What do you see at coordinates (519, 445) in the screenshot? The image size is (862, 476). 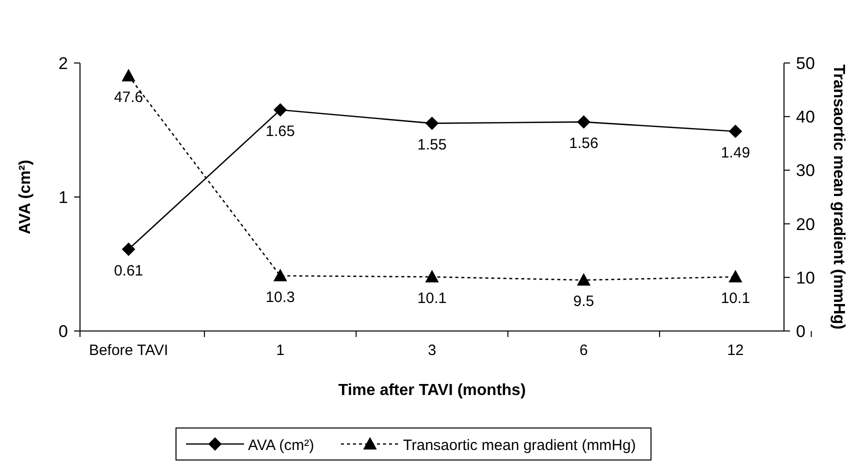 I see `legend-label: Transaortic mean gradient (mmHg)` at bounding box center [519, 445].